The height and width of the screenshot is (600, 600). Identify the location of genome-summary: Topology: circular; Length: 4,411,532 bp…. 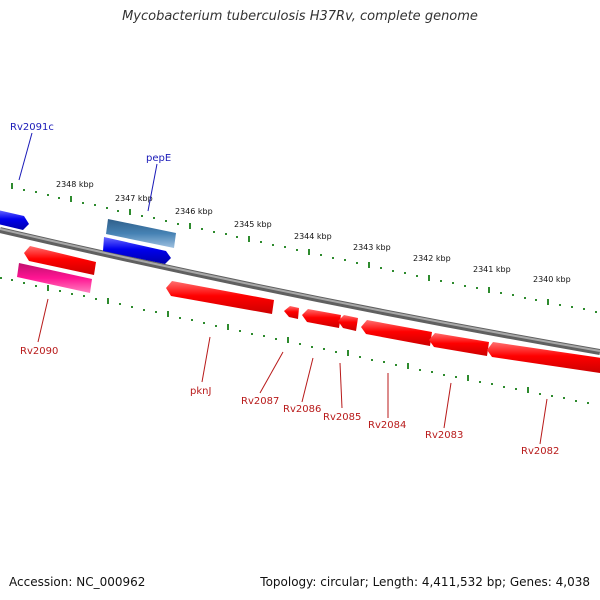
(425, 582).